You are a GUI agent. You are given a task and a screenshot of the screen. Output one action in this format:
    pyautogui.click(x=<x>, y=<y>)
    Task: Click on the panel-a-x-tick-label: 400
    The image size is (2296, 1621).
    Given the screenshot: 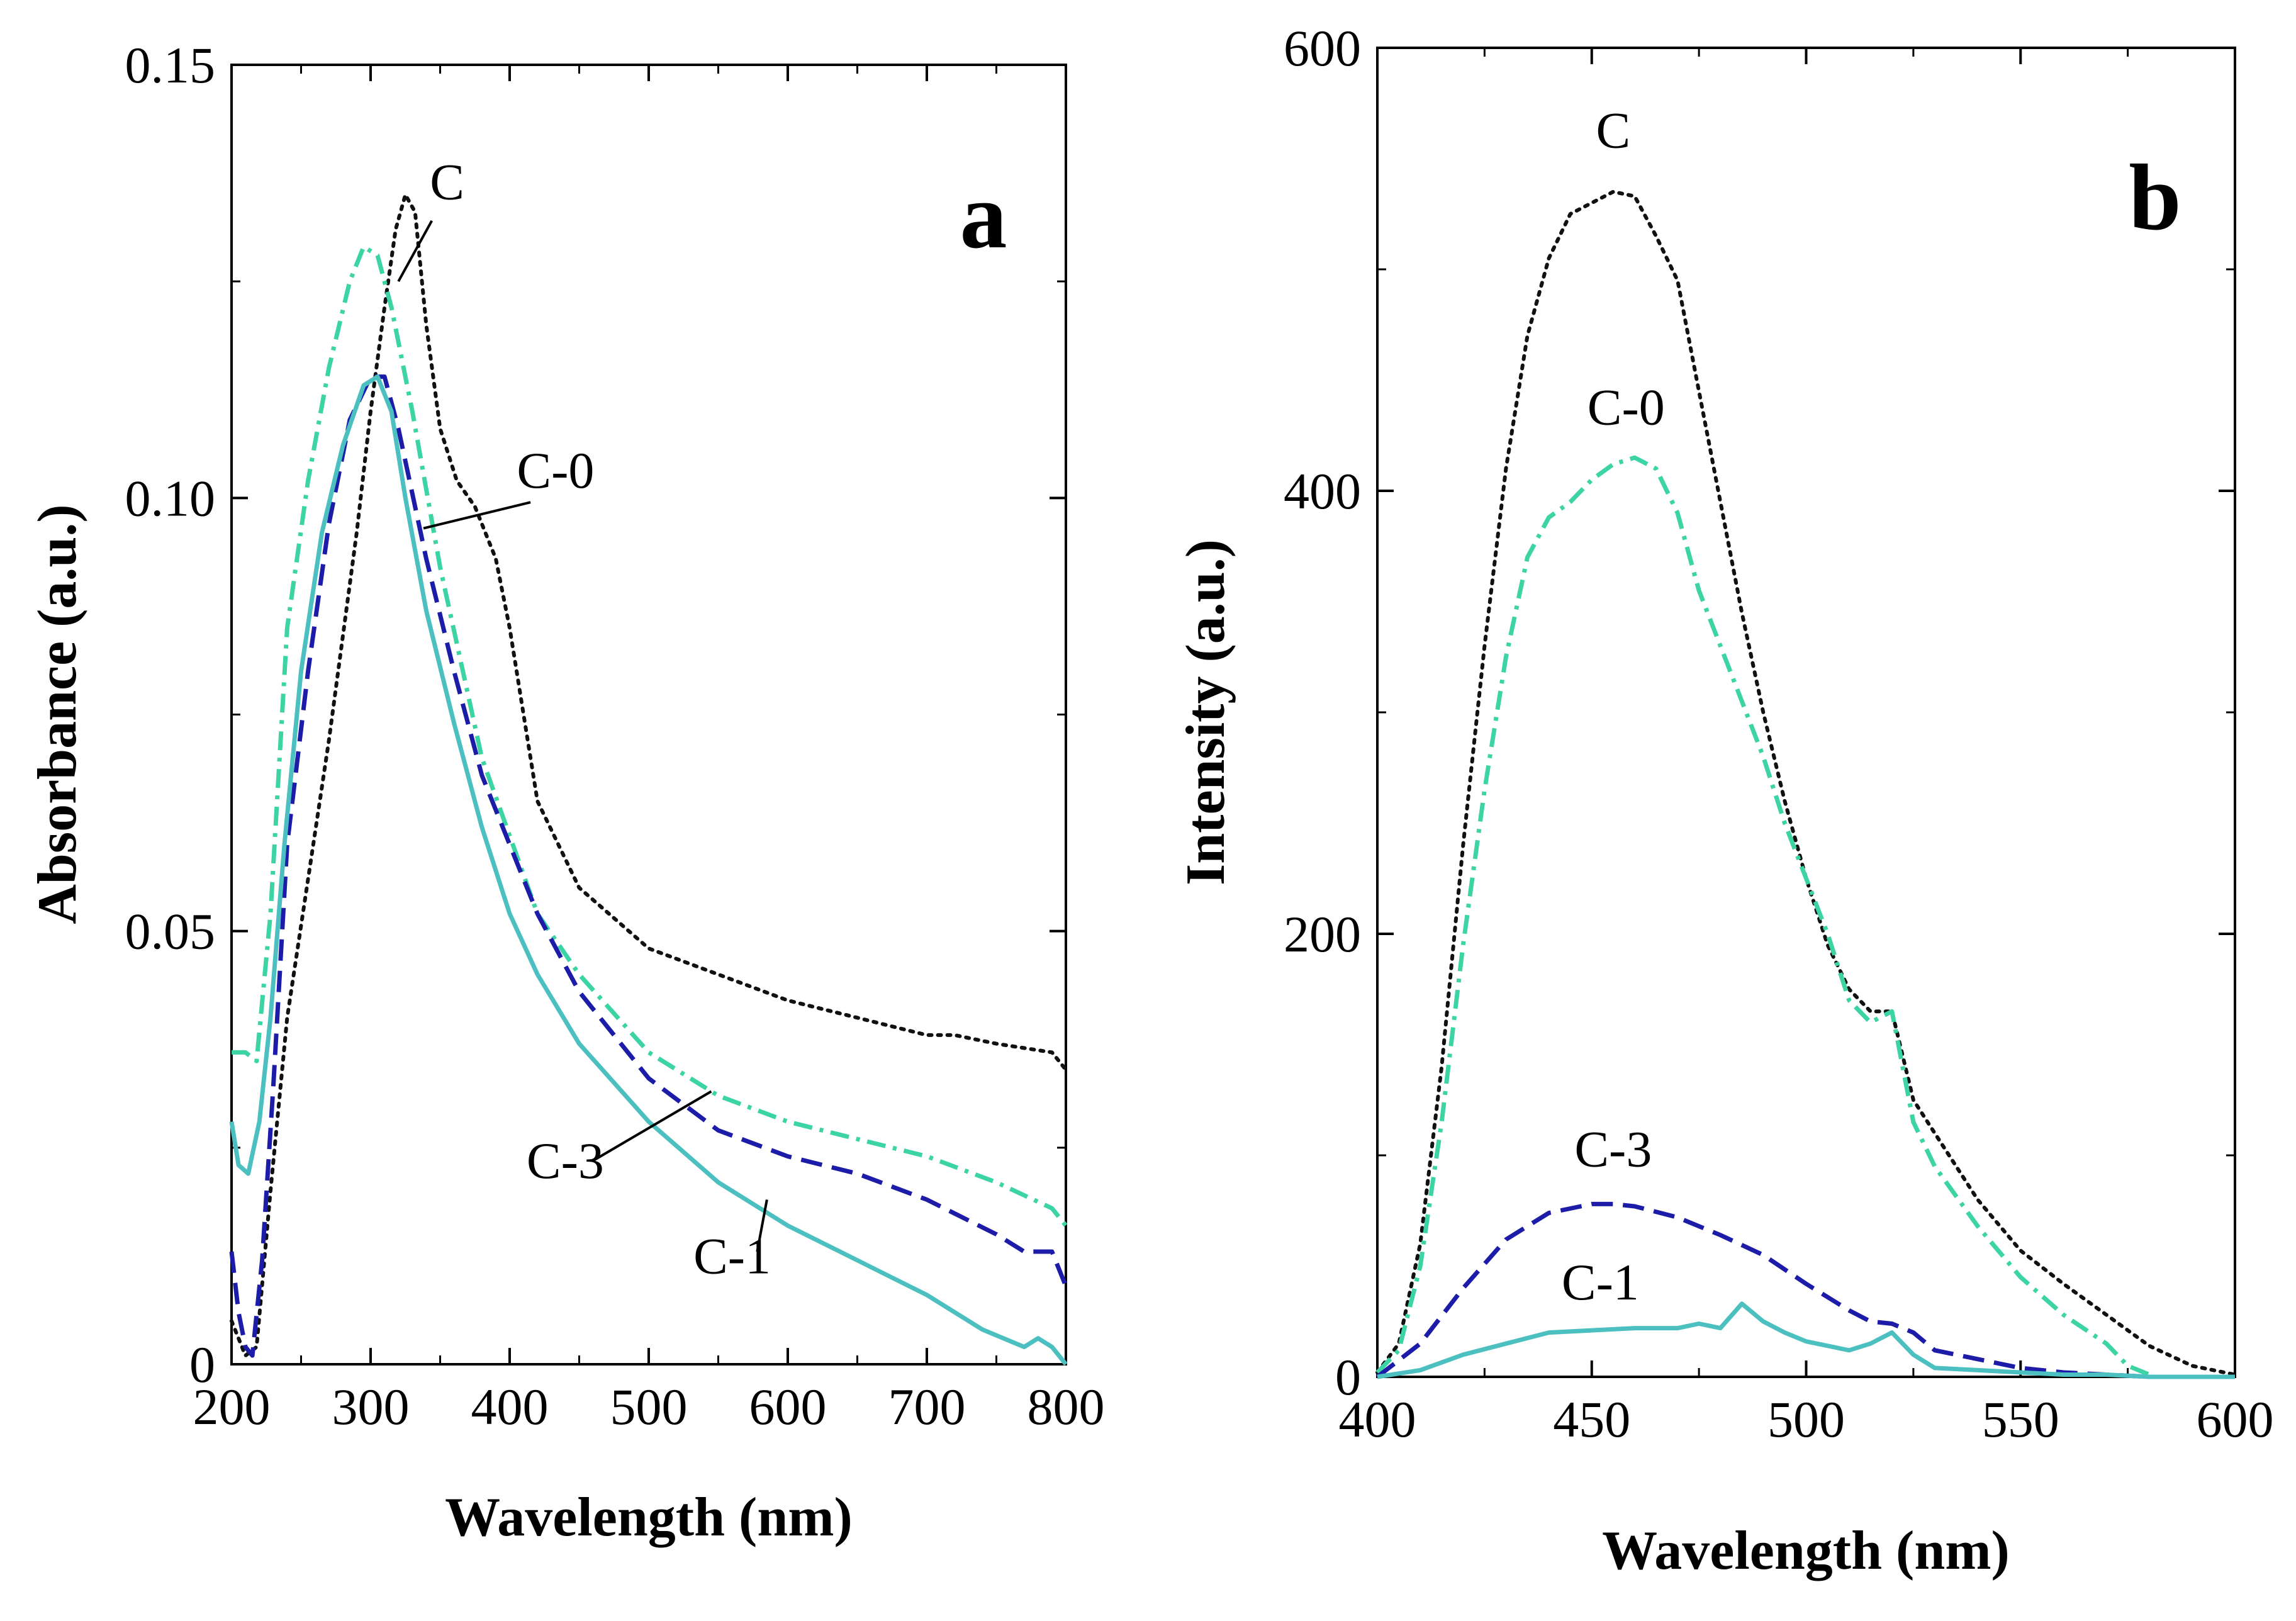 What is the action you would take?
    pyautogui.click(x=510, y=1406)
    